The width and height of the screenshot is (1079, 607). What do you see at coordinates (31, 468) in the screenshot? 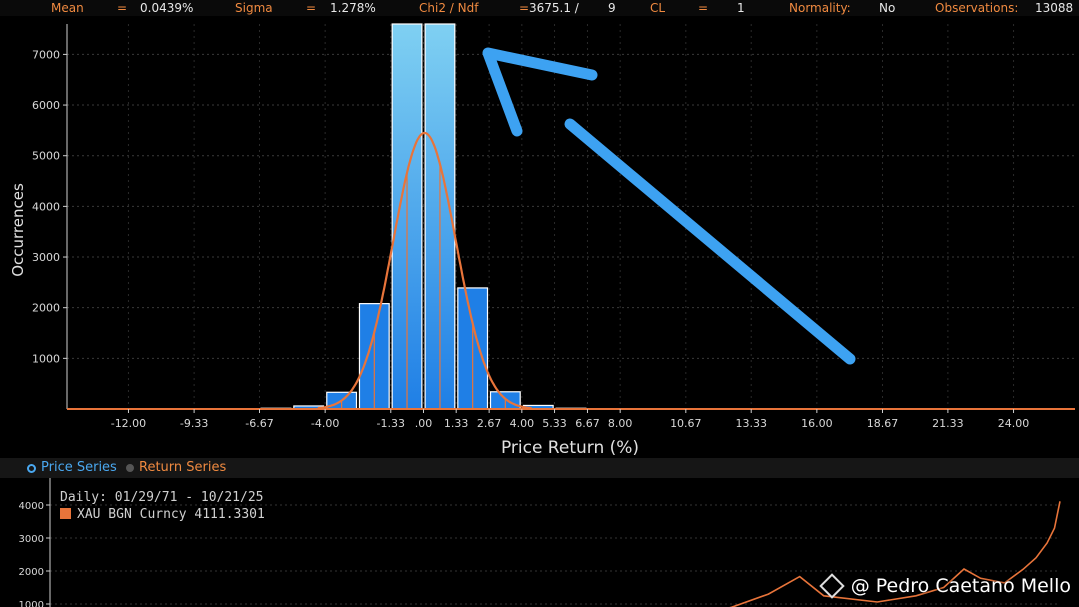
I see `price-series-radio-icon` at bounding box center [31, 468].